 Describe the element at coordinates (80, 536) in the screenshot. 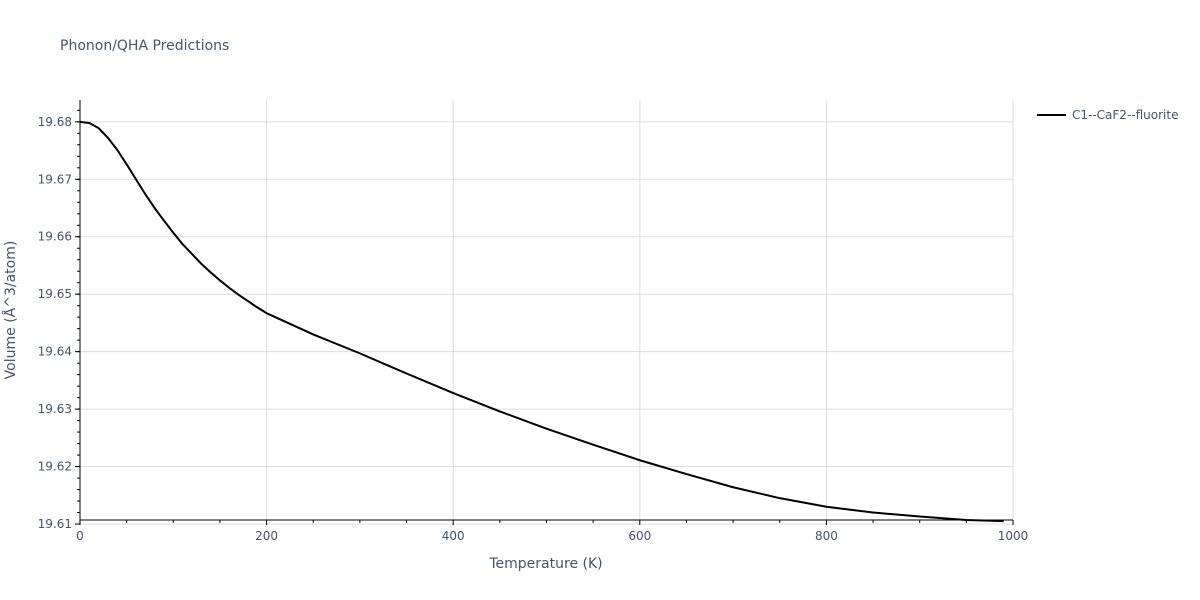

I see `x-tick-label: 0` at that location.